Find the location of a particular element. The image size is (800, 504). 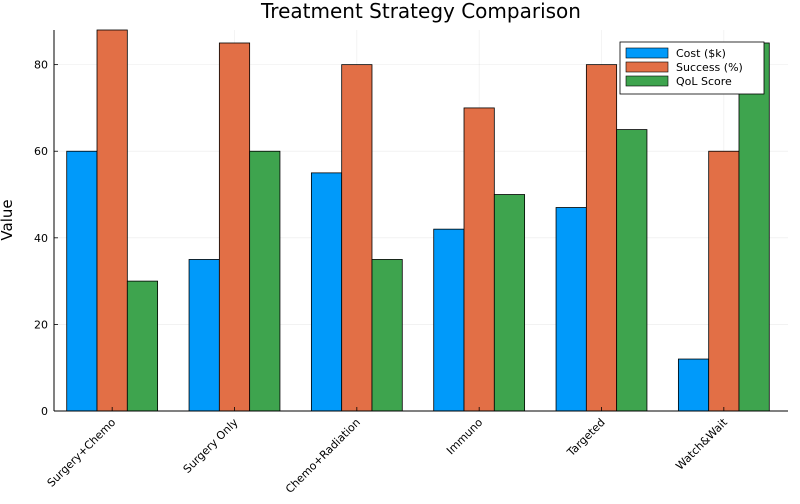

y-tick-label: 60 is located at coordinates (41, 151).